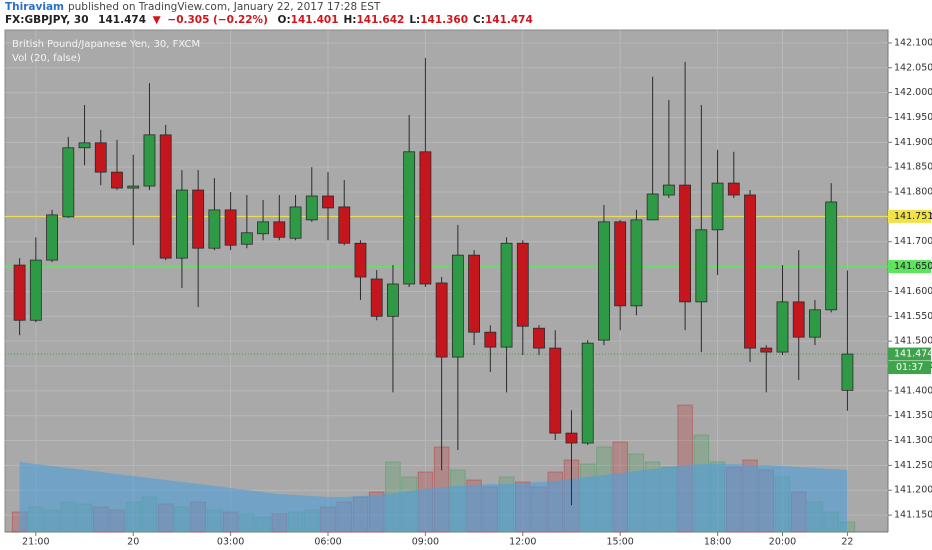 This screenshot has width=932, height=550. What do you see at coordinates (619, 542) in the screenshot?
I see `x-tick-label: 15:00` at bounding box center [619, 542].